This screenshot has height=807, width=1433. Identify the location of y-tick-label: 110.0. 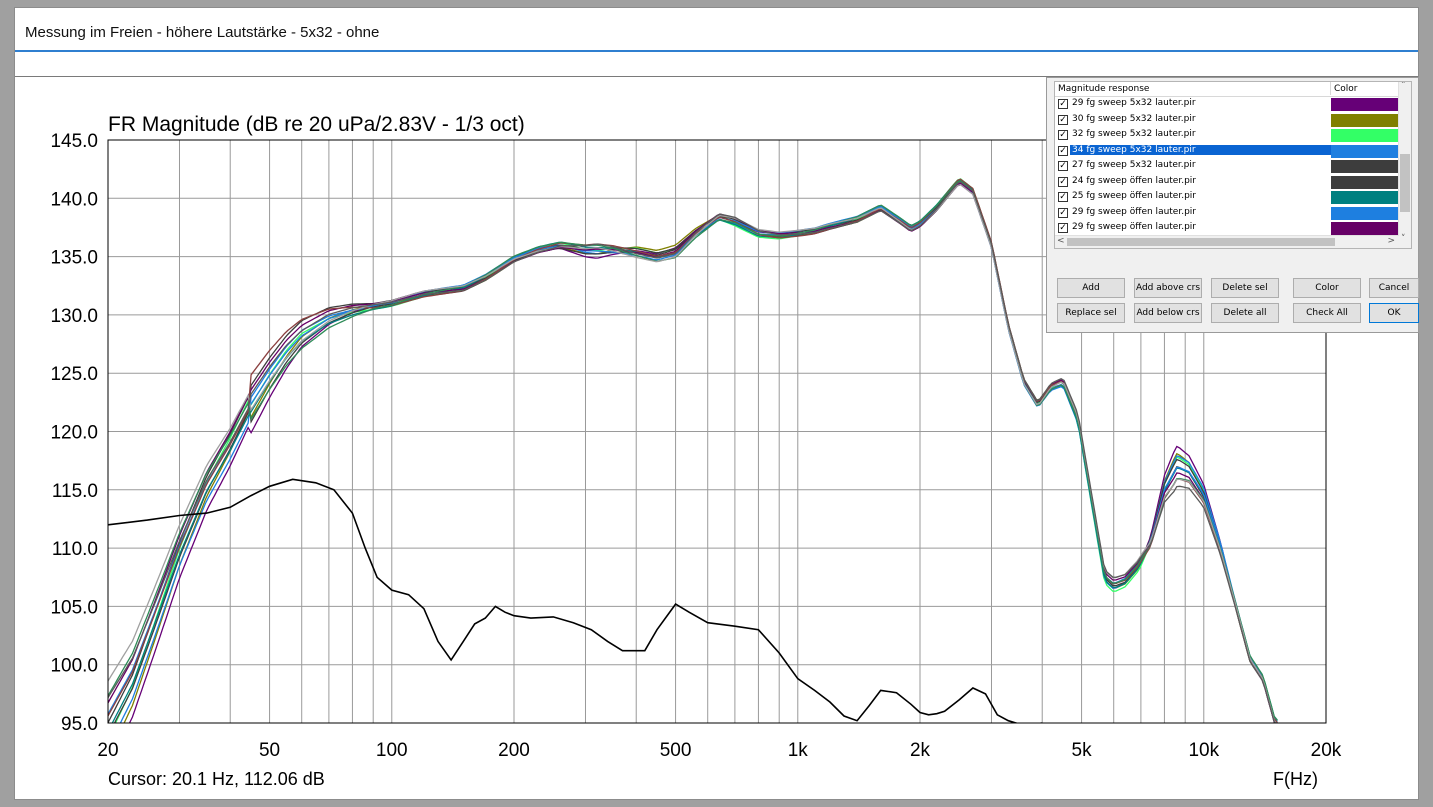
(75, 549).